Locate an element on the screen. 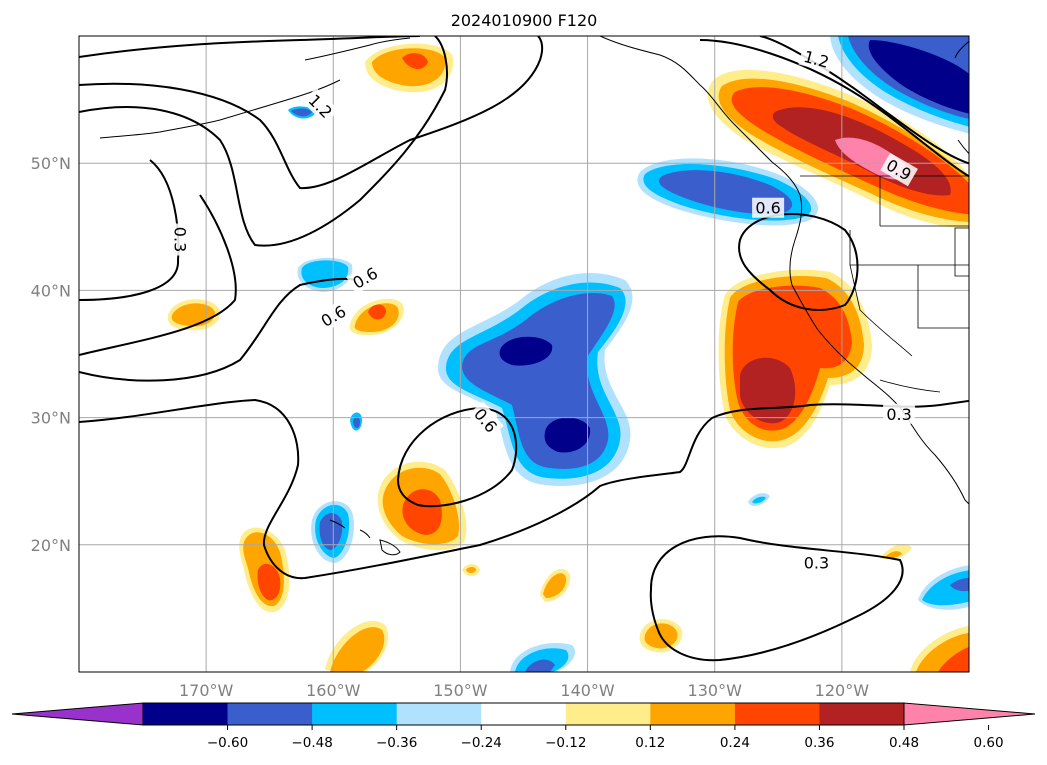 The width and height of the screenshot is (1047, 765). longitude-label: 140°W is located at coordinates (587, 690).